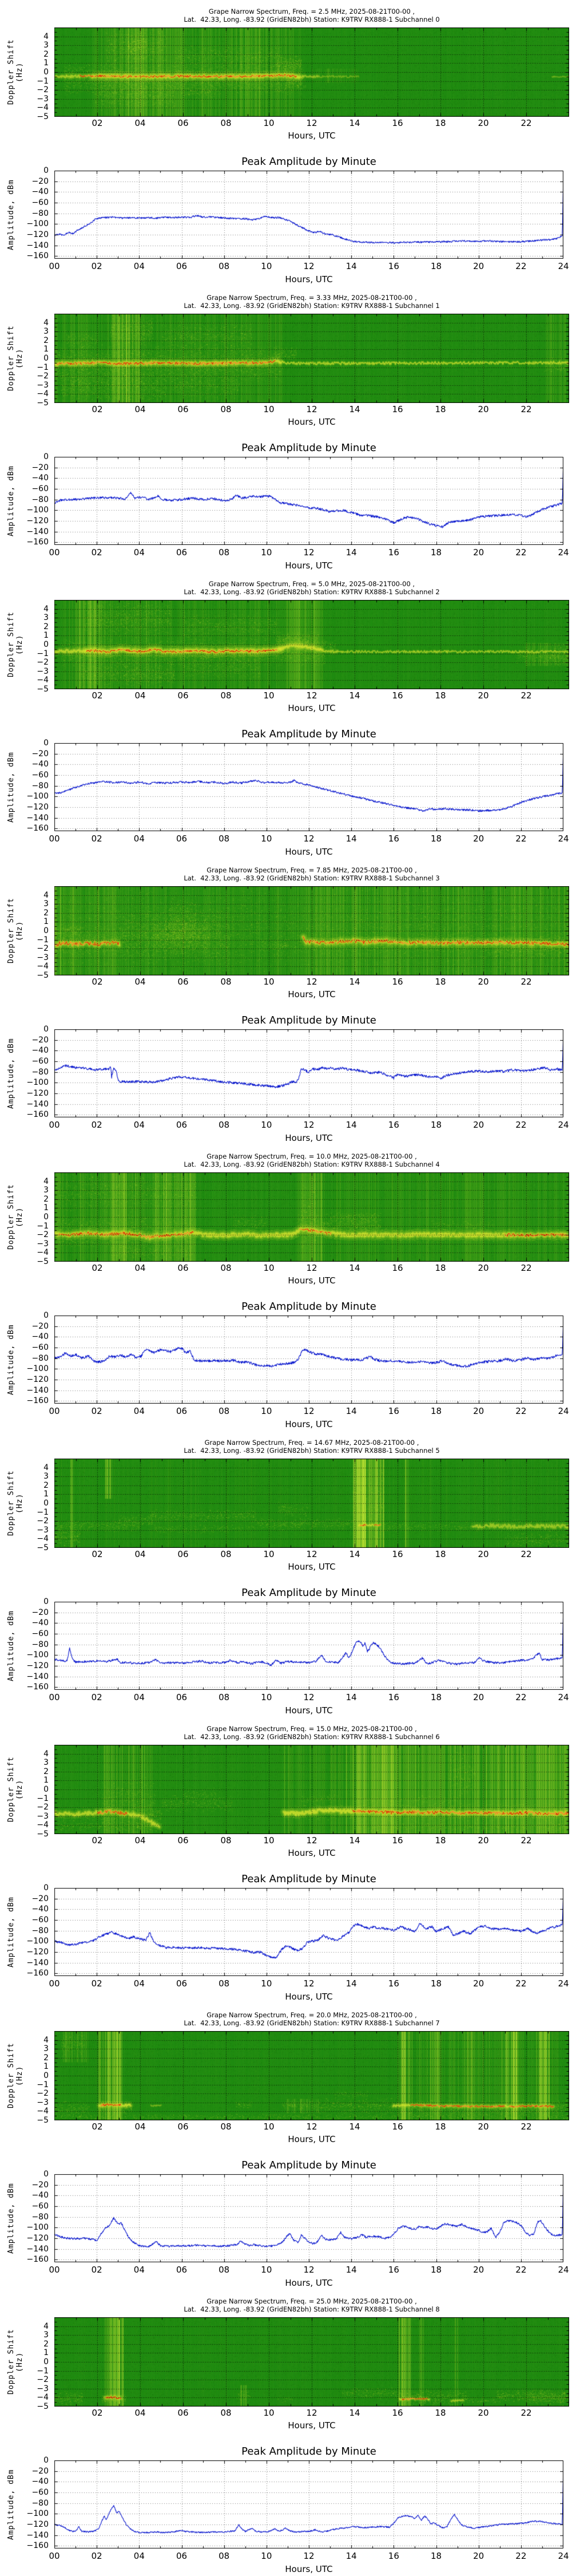 Image resolution: width=572 pixels, height=2576 pixels. Describe the element at coordinates (308, 2165) in the screenshot. I see `amplitude-title: Peak Amplitude by Minute` at that location.